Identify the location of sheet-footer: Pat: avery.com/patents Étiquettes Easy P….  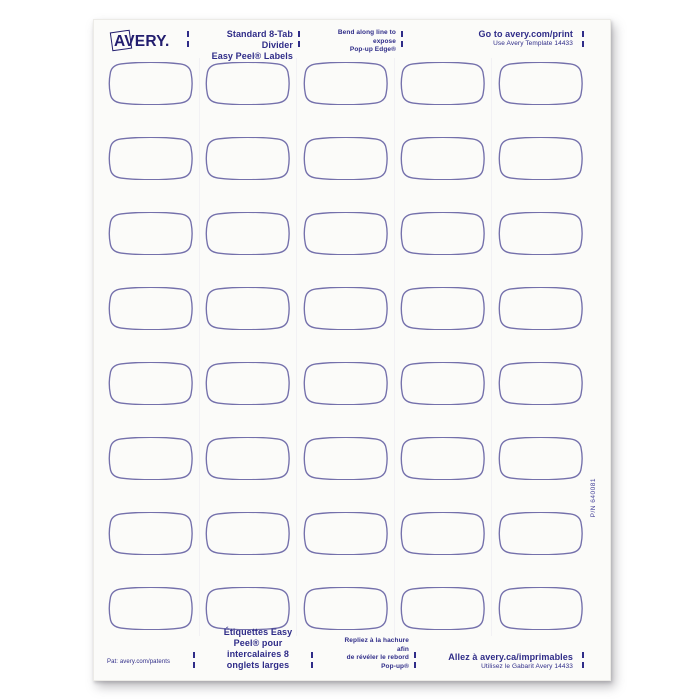
(345, 649).